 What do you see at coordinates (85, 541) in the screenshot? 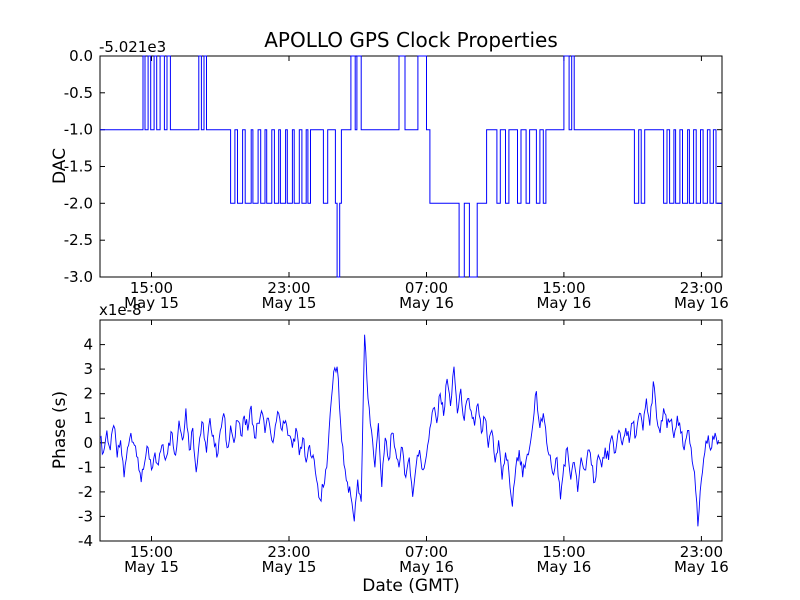
I see `y-tick-label: -4` at bounding box center [85, 541].